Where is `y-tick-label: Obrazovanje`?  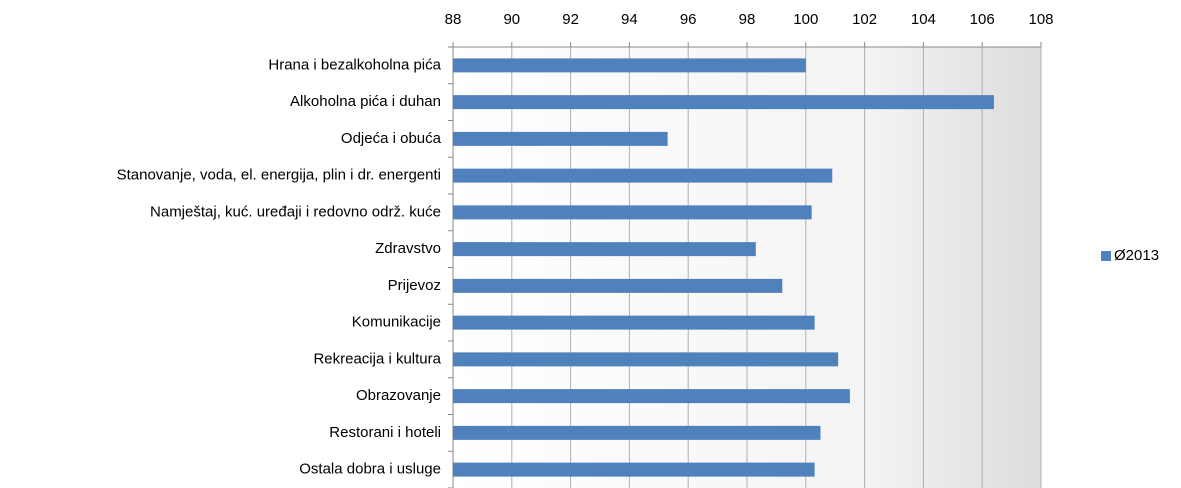
y-tick-label: Obrazovanje is located at coordinates (398, 395).